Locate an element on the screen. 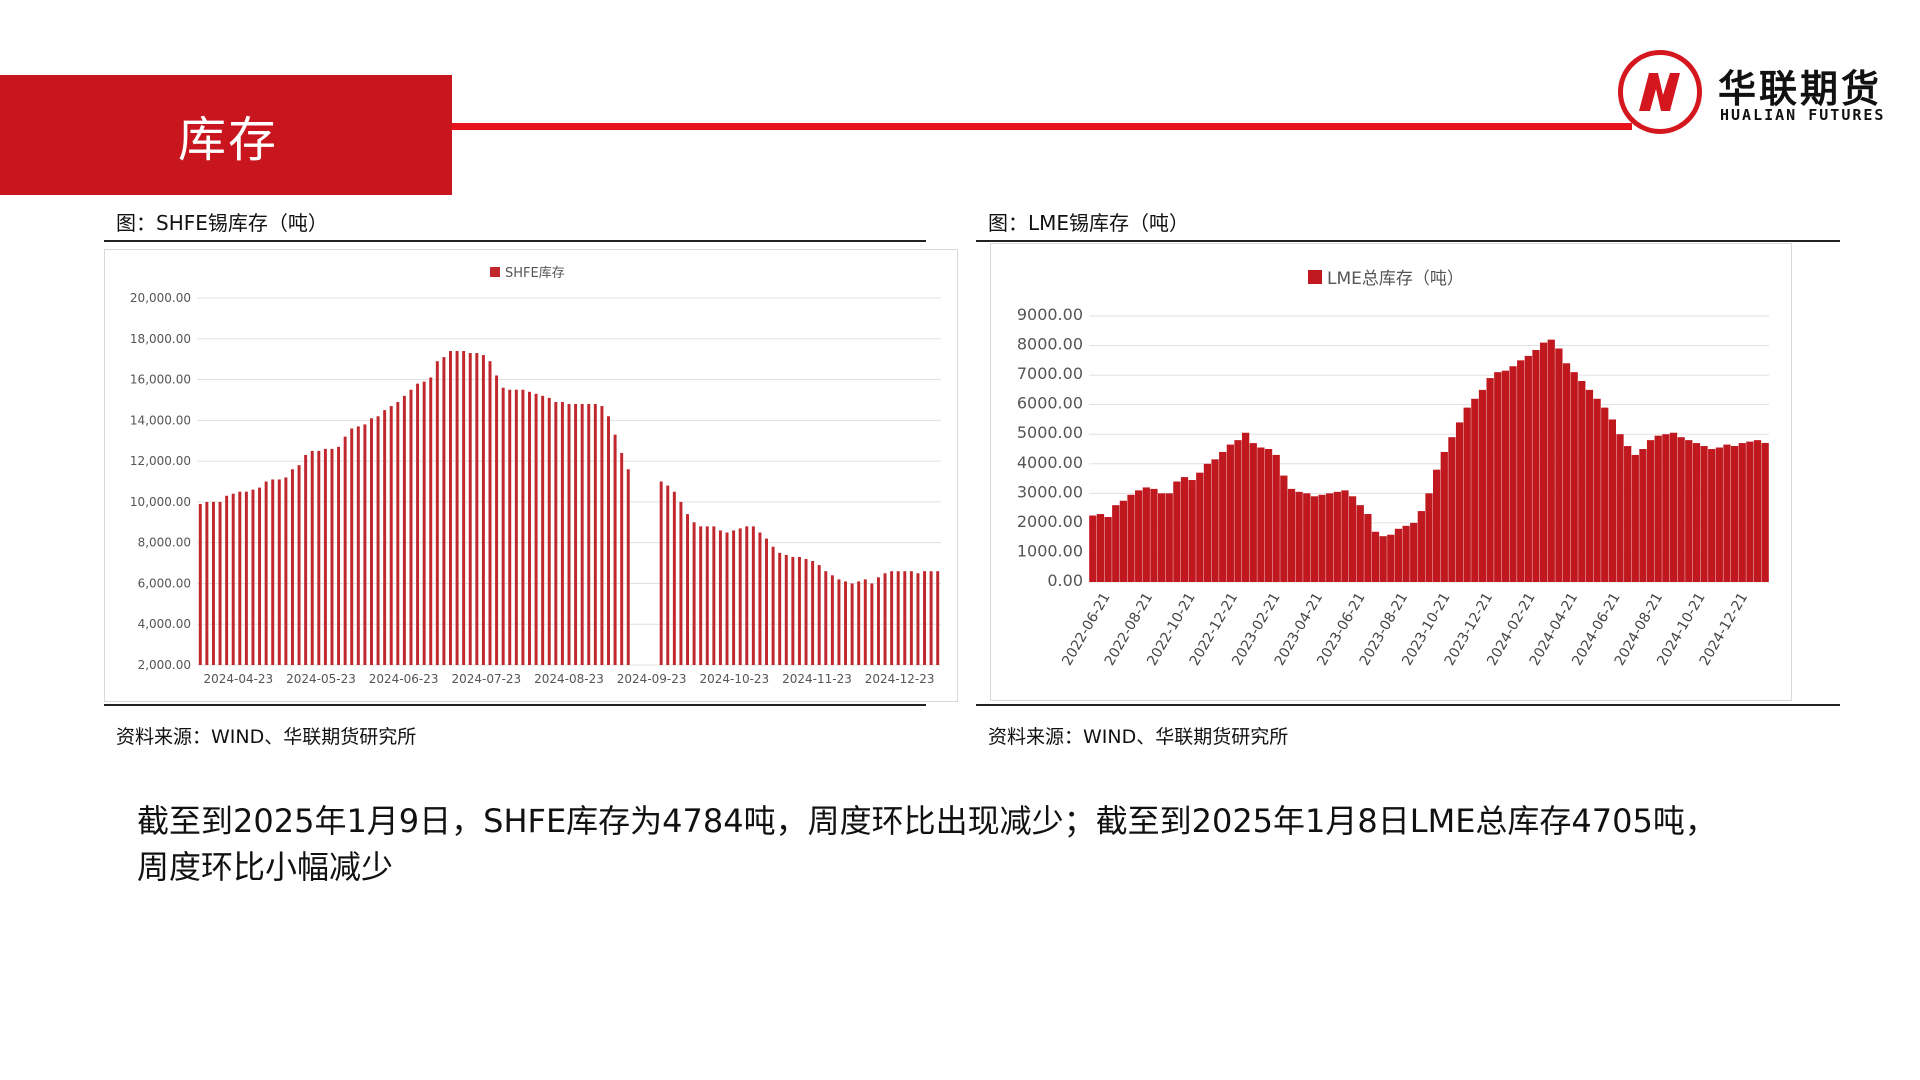 This screenshot has width=1920, height=1080. logo-text-en: HUALIAN FUTURES is located at coordinates (1803, 115).